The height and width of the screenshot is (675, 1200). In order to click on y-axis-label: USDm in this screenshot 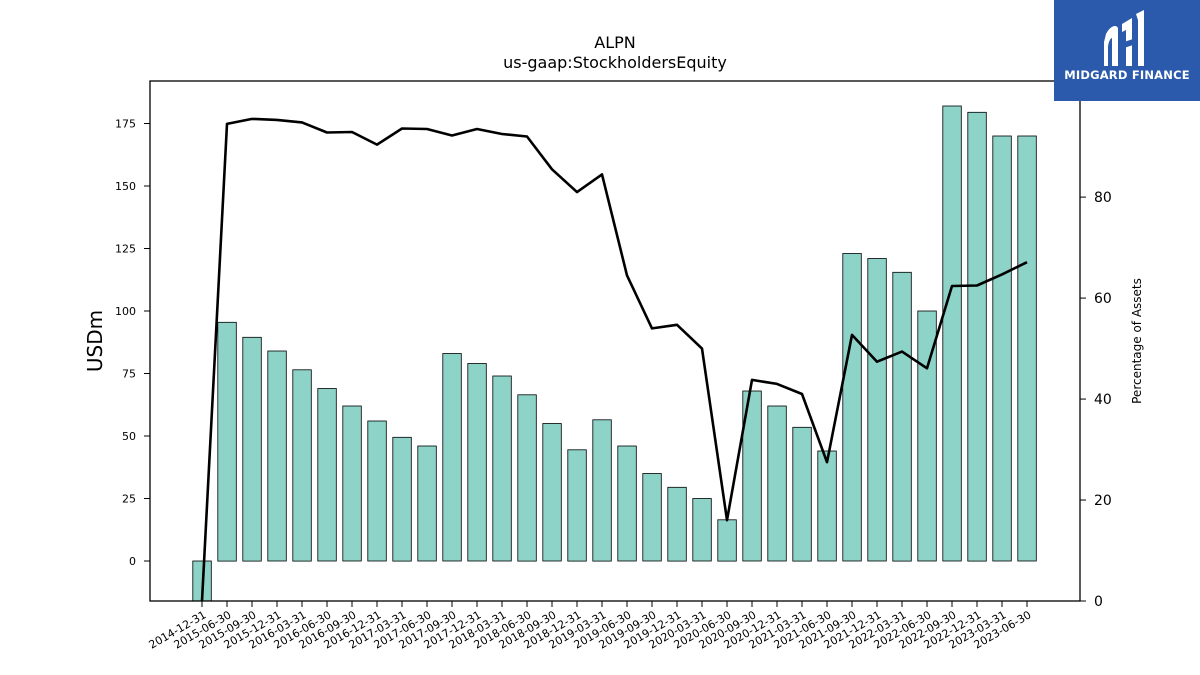, I will do `click(95, 341)`.